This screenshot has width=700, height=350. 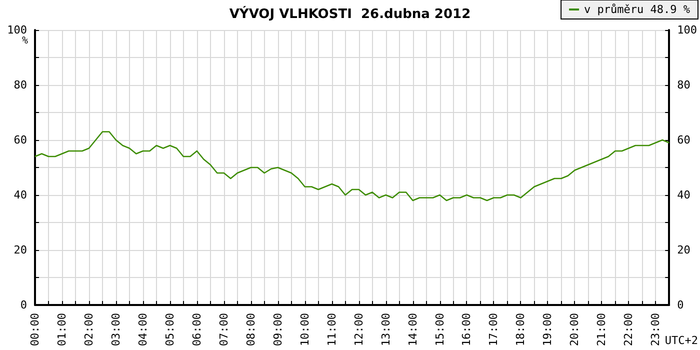 What do you see at coordinates (305, 329) in the screenshot?
I see `x-tick-label: 10:00` at bounding box center [305, 329].